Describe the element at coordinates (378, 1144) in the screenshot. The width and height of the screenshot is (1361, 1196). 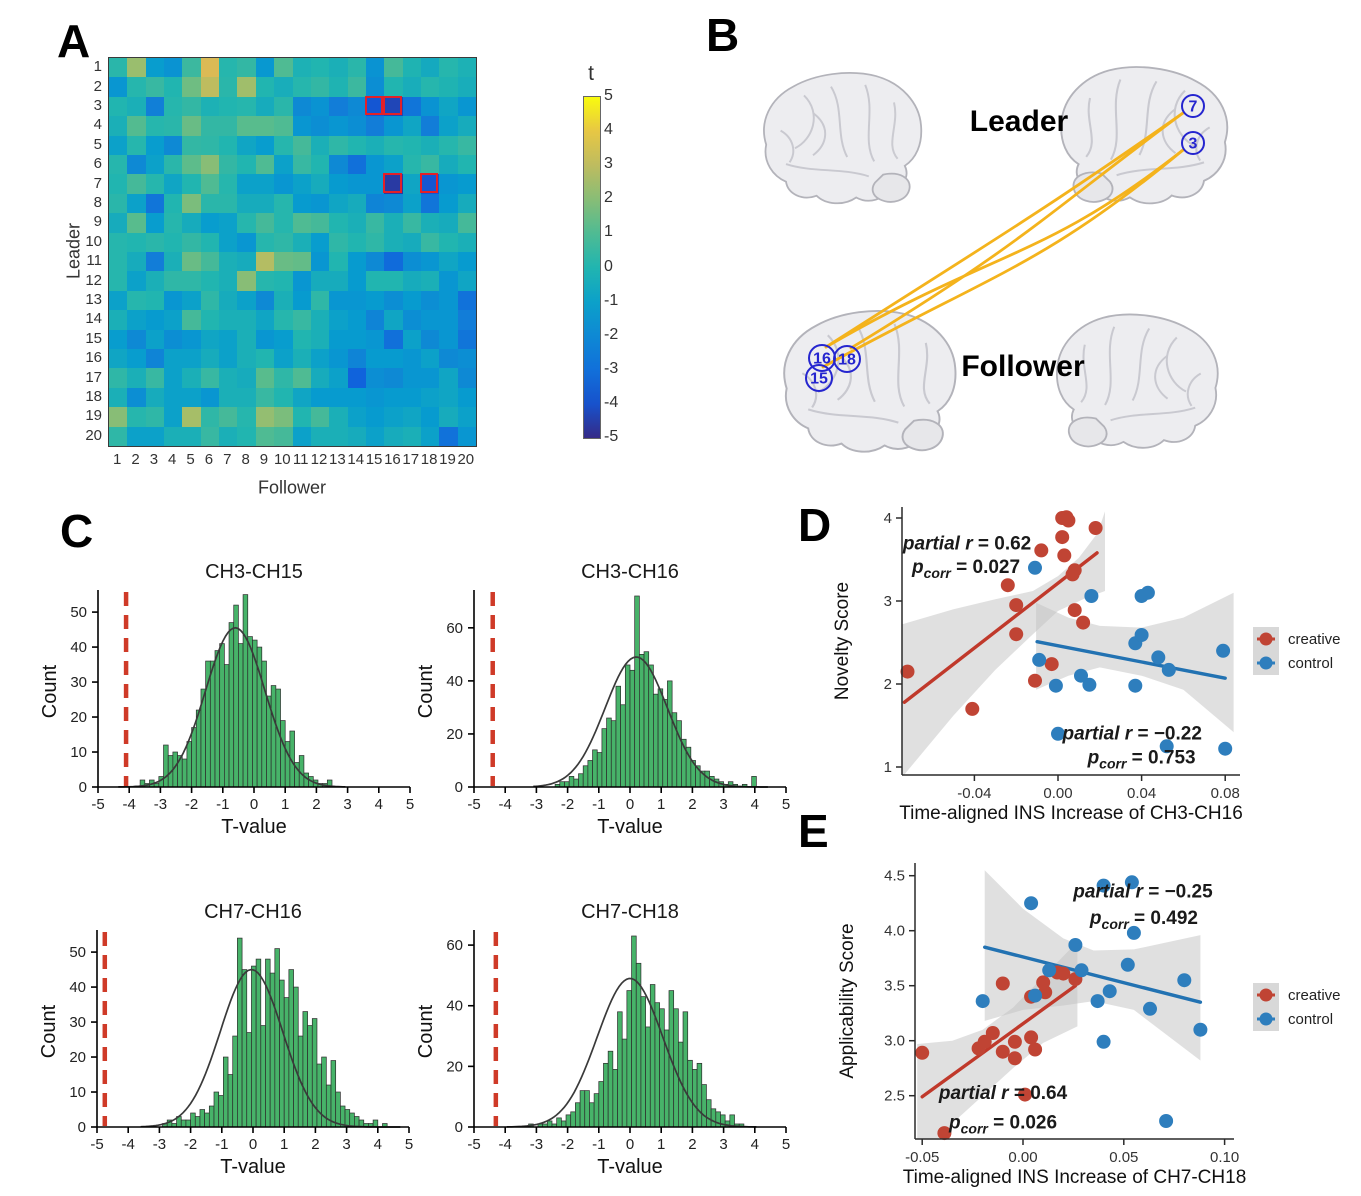
I see `svg-text: 4` at that location.